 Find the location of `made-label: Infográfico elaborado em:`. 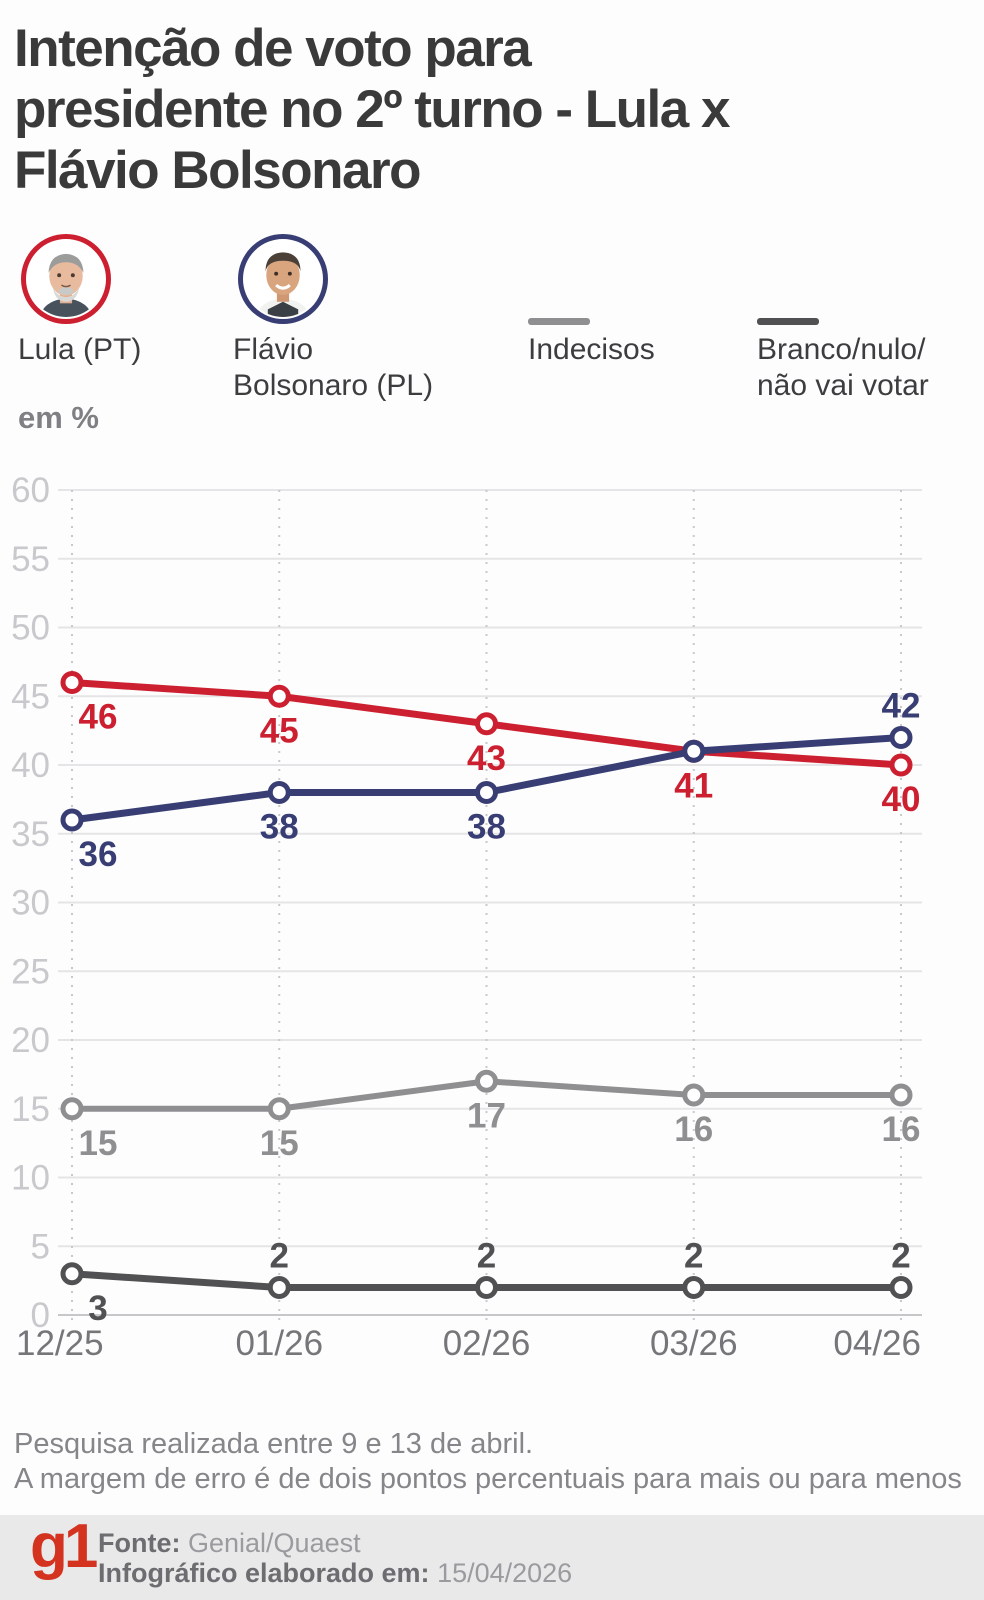

made-label: Infográfico elaborado em: is located at coordinates (264, 1573).